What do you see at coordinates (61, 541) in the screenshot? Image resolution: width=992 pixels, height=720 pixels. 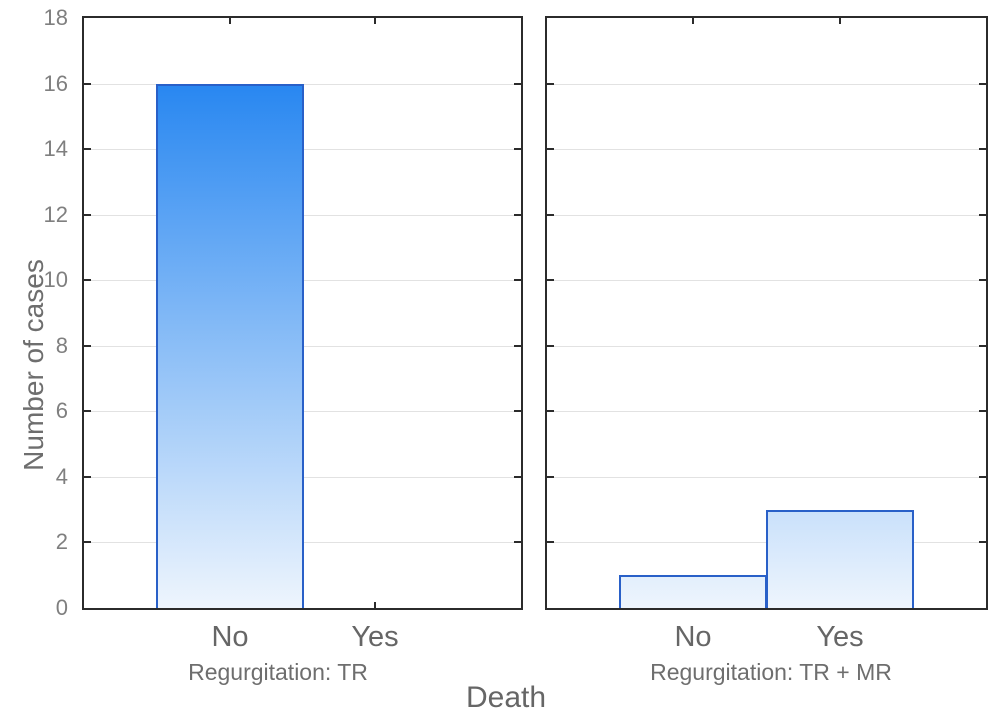 I see `y-tick-label: 2` at bounding box center [61, 541].